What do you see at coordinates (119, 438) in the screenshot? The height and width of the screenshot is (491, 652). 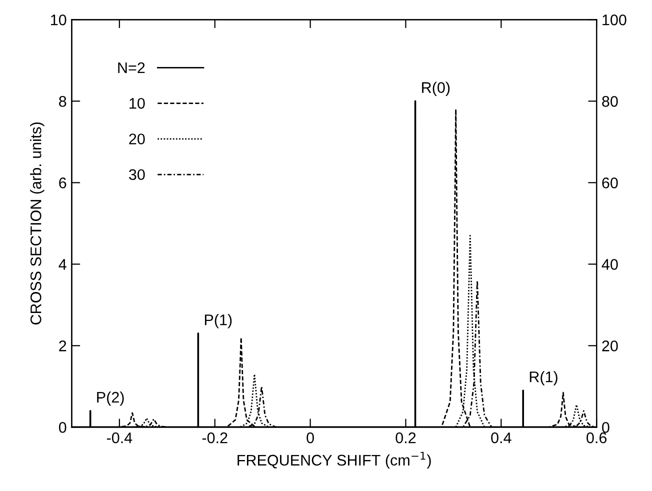 I see `x-tick-label: -0.4` at bounding box center [119, 438].